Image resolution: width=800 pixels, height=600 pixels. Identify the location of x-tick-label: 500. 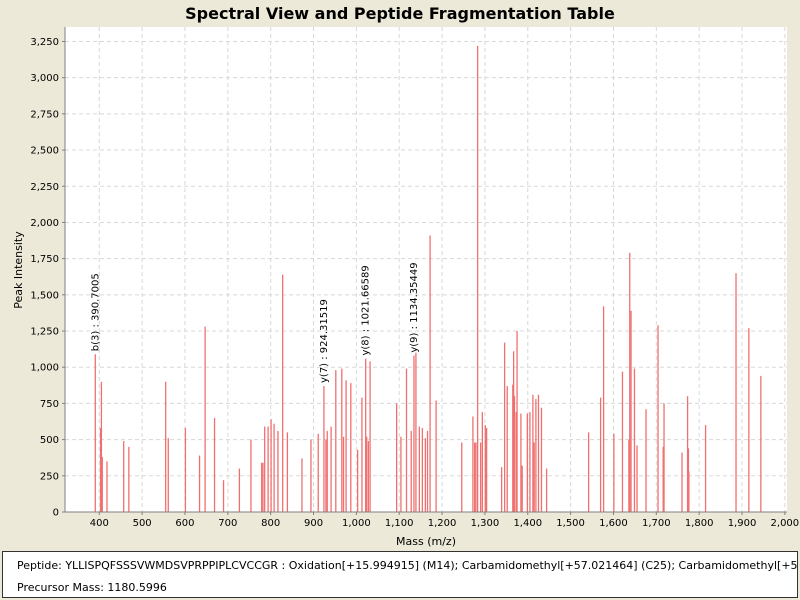
(142, 523).